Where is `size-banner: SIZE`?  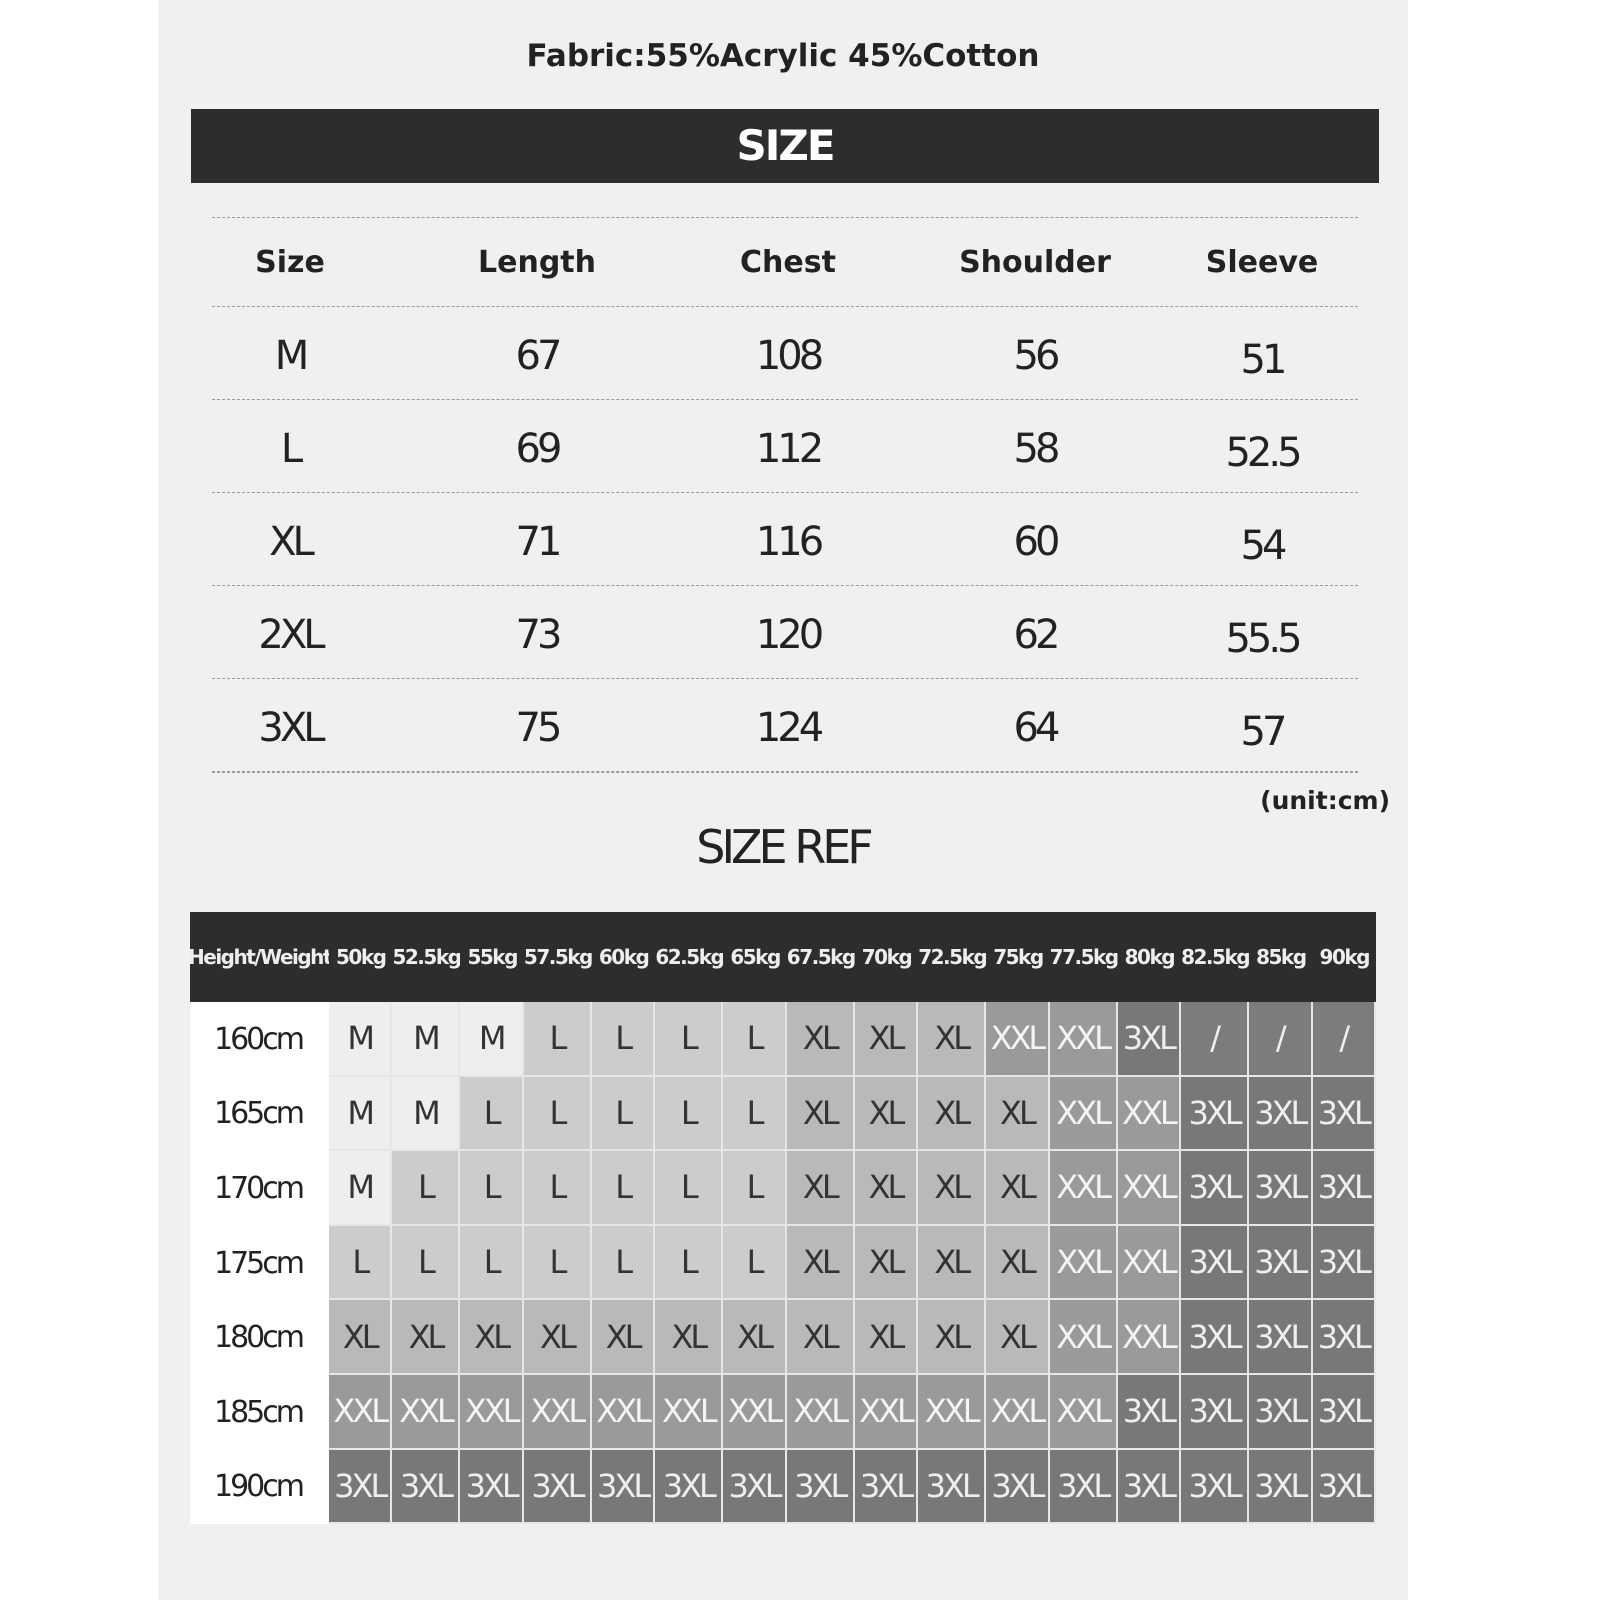 size-banner: SIZE is located at coordinates (785, 146).